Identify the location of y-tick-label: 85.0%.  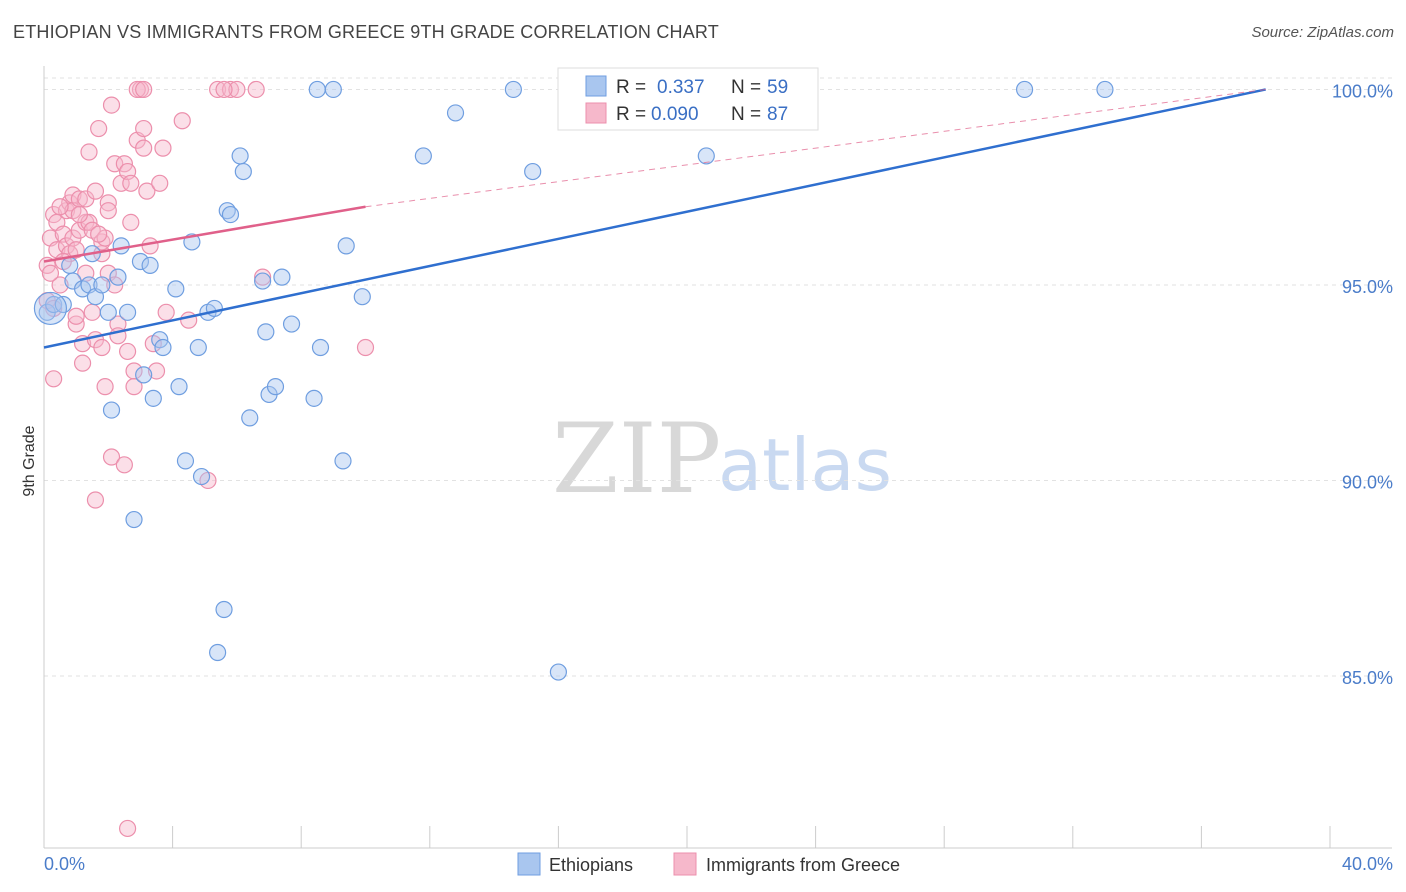
(1367, 678).